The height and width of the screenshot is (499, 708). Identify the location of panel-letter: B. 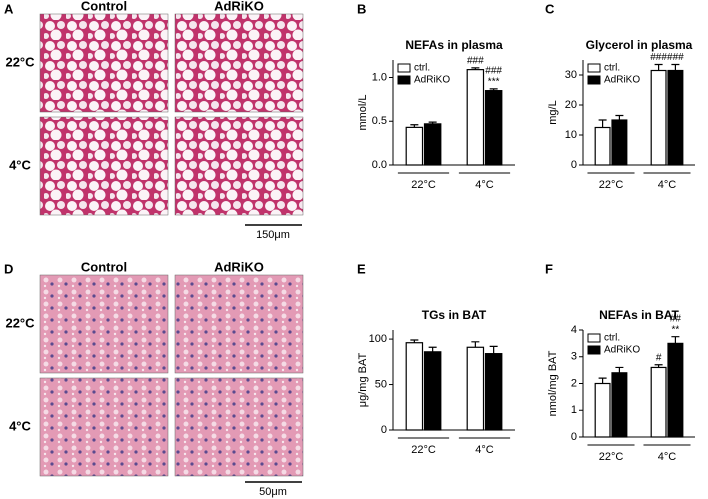
(361, 8).